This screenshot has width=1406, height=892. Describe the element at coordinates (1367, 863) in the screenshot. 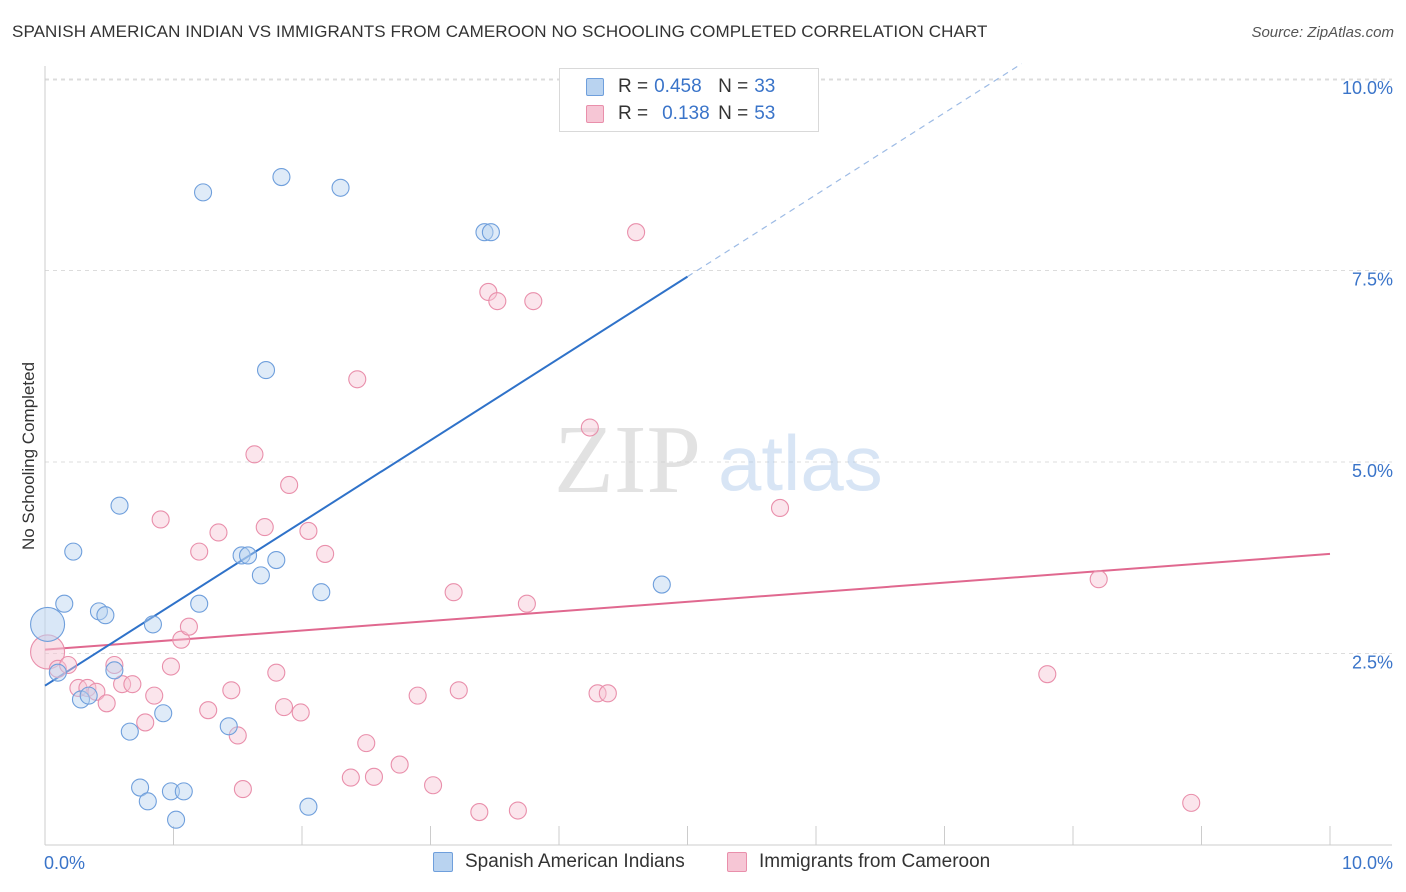

I see `x-tick-label: 10.0%` at that location.